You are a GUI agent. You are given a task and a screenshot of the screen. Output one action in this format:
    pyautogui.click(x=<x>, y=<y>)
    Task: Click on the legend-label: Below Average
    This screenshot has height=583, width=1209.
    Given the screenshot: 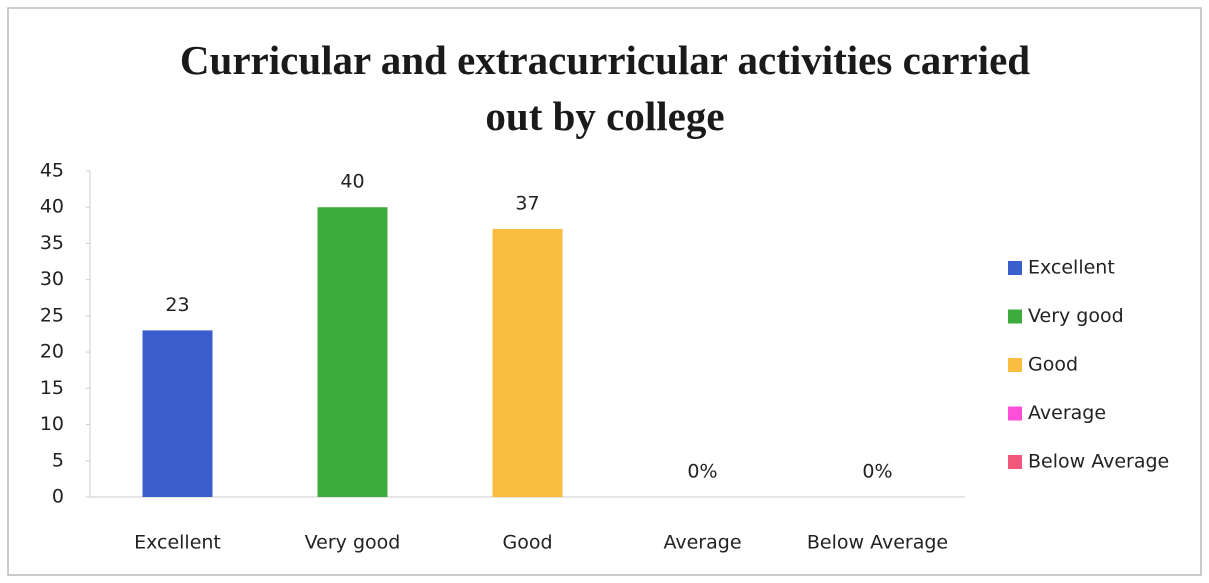 What is the action you would take?
    pyautogui.click(x=1098, y=462)
    